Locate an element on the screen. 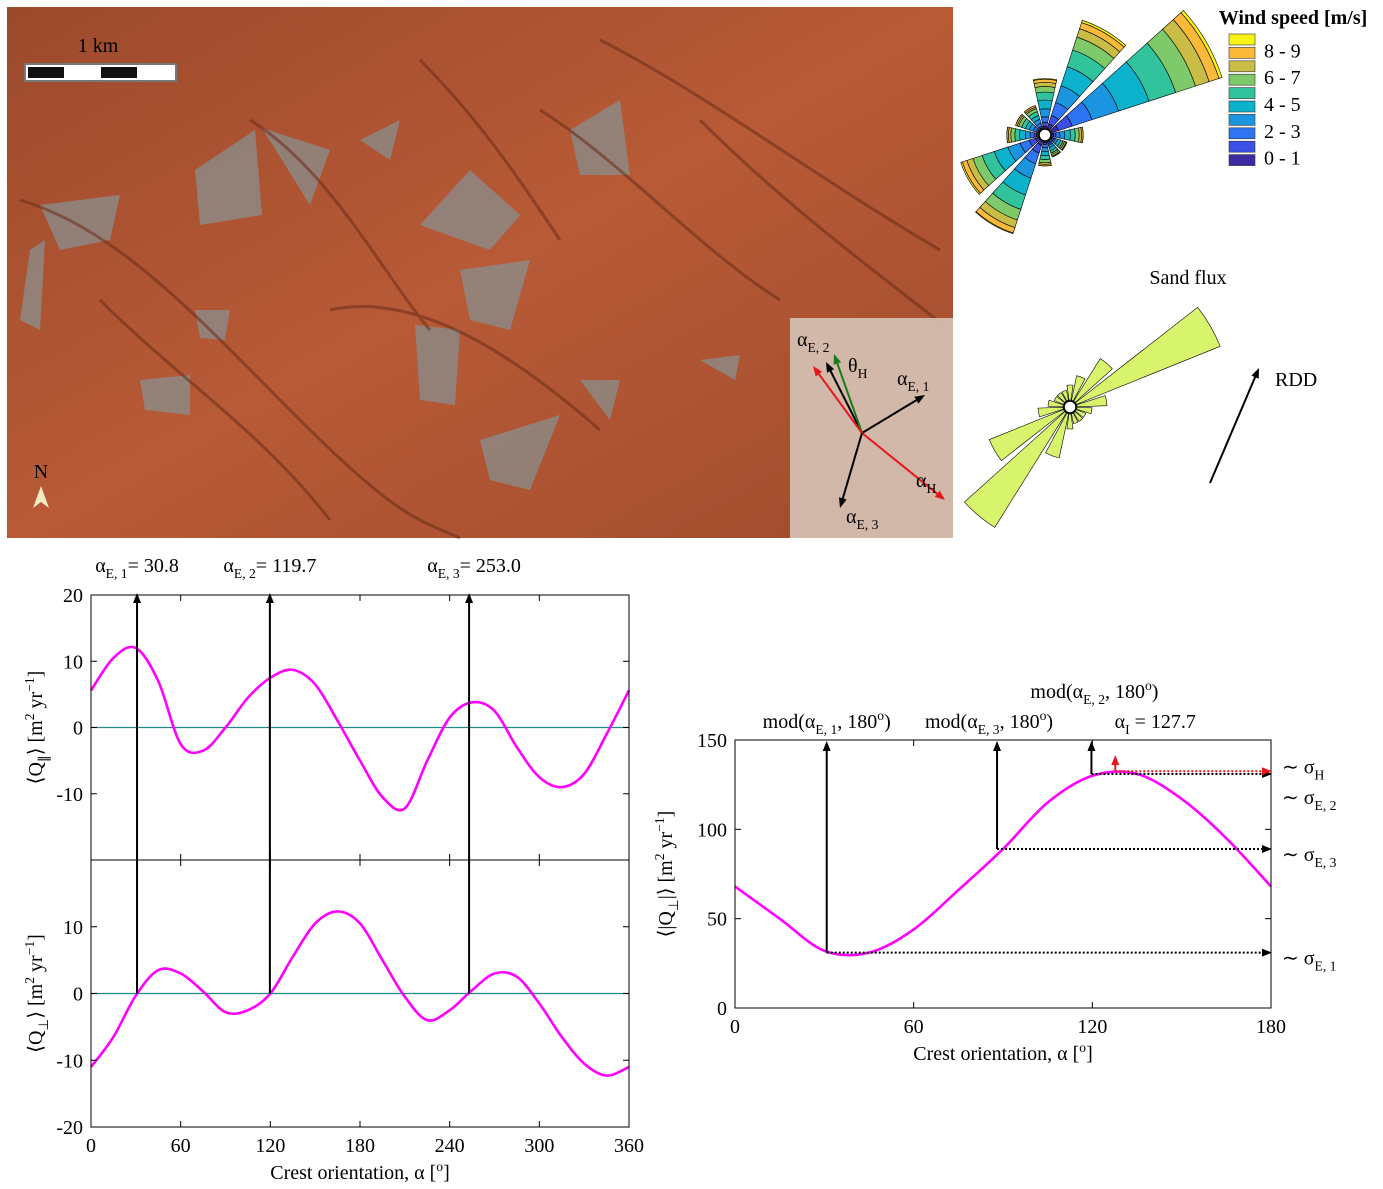  text-part: −1 is located at coordinates (29, 684).